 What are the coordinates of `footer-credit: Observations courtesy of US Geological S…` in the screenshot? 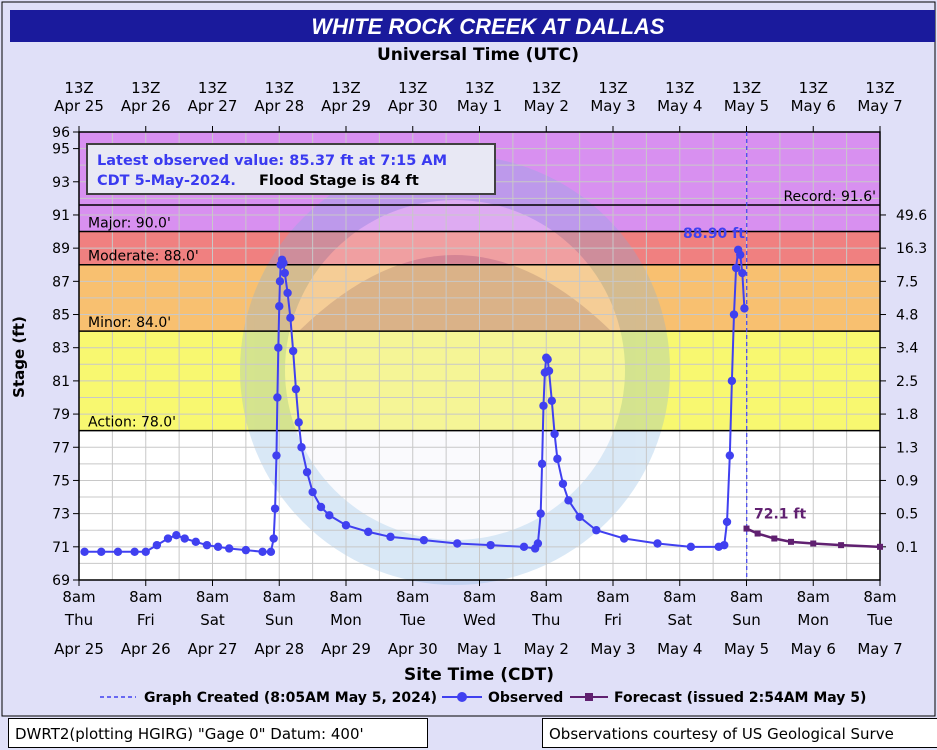 It's located at (739, 733).